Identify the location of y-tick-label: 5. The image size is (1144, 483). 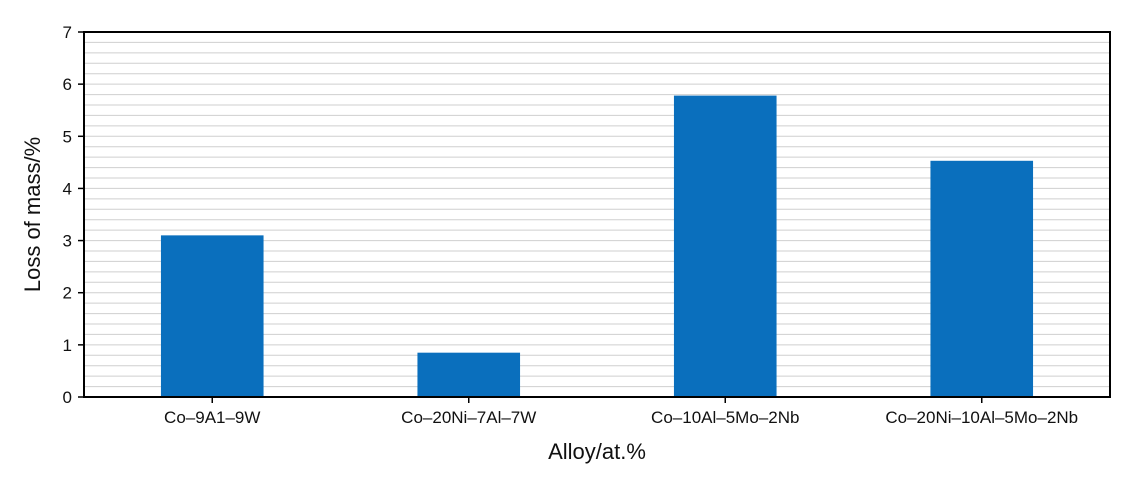
(67, 136).